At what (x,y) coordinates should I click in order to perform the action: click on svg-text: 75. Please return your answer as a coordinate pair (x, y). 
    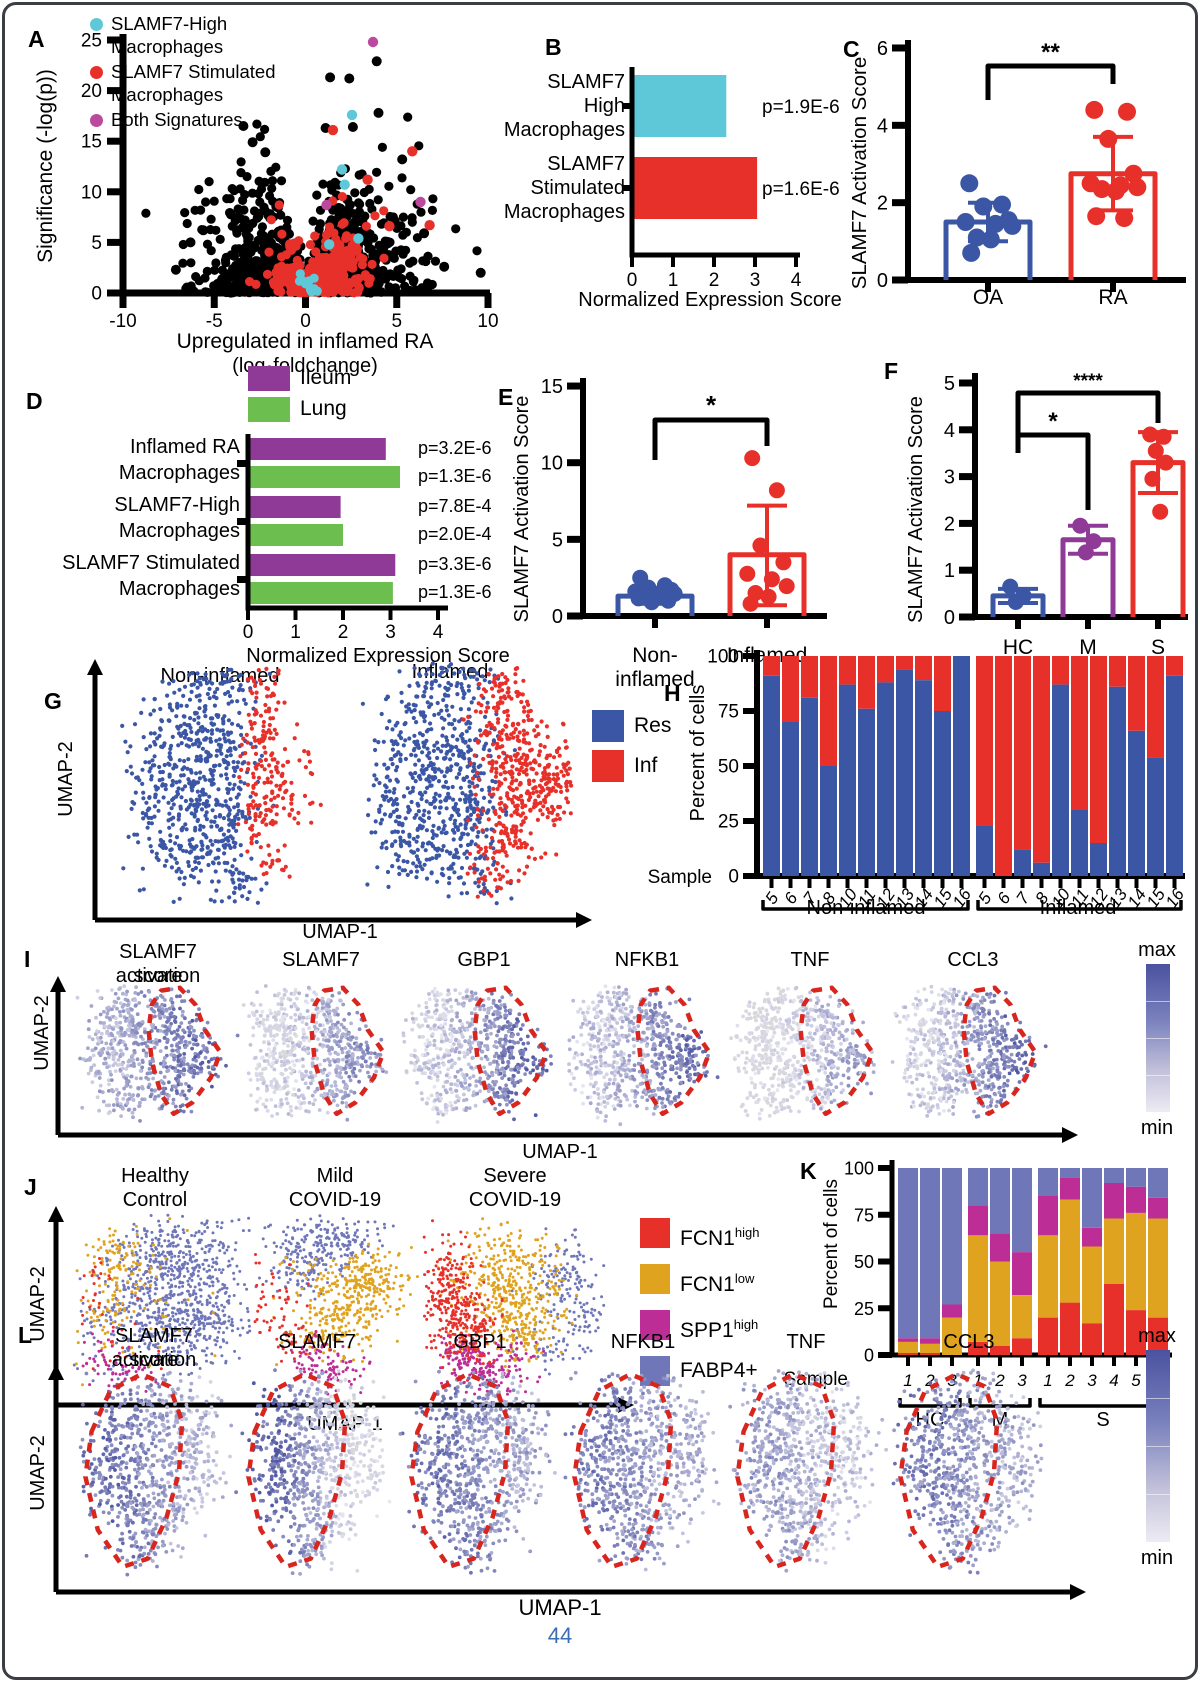
    Looking at the image, I should click on (728, 712).